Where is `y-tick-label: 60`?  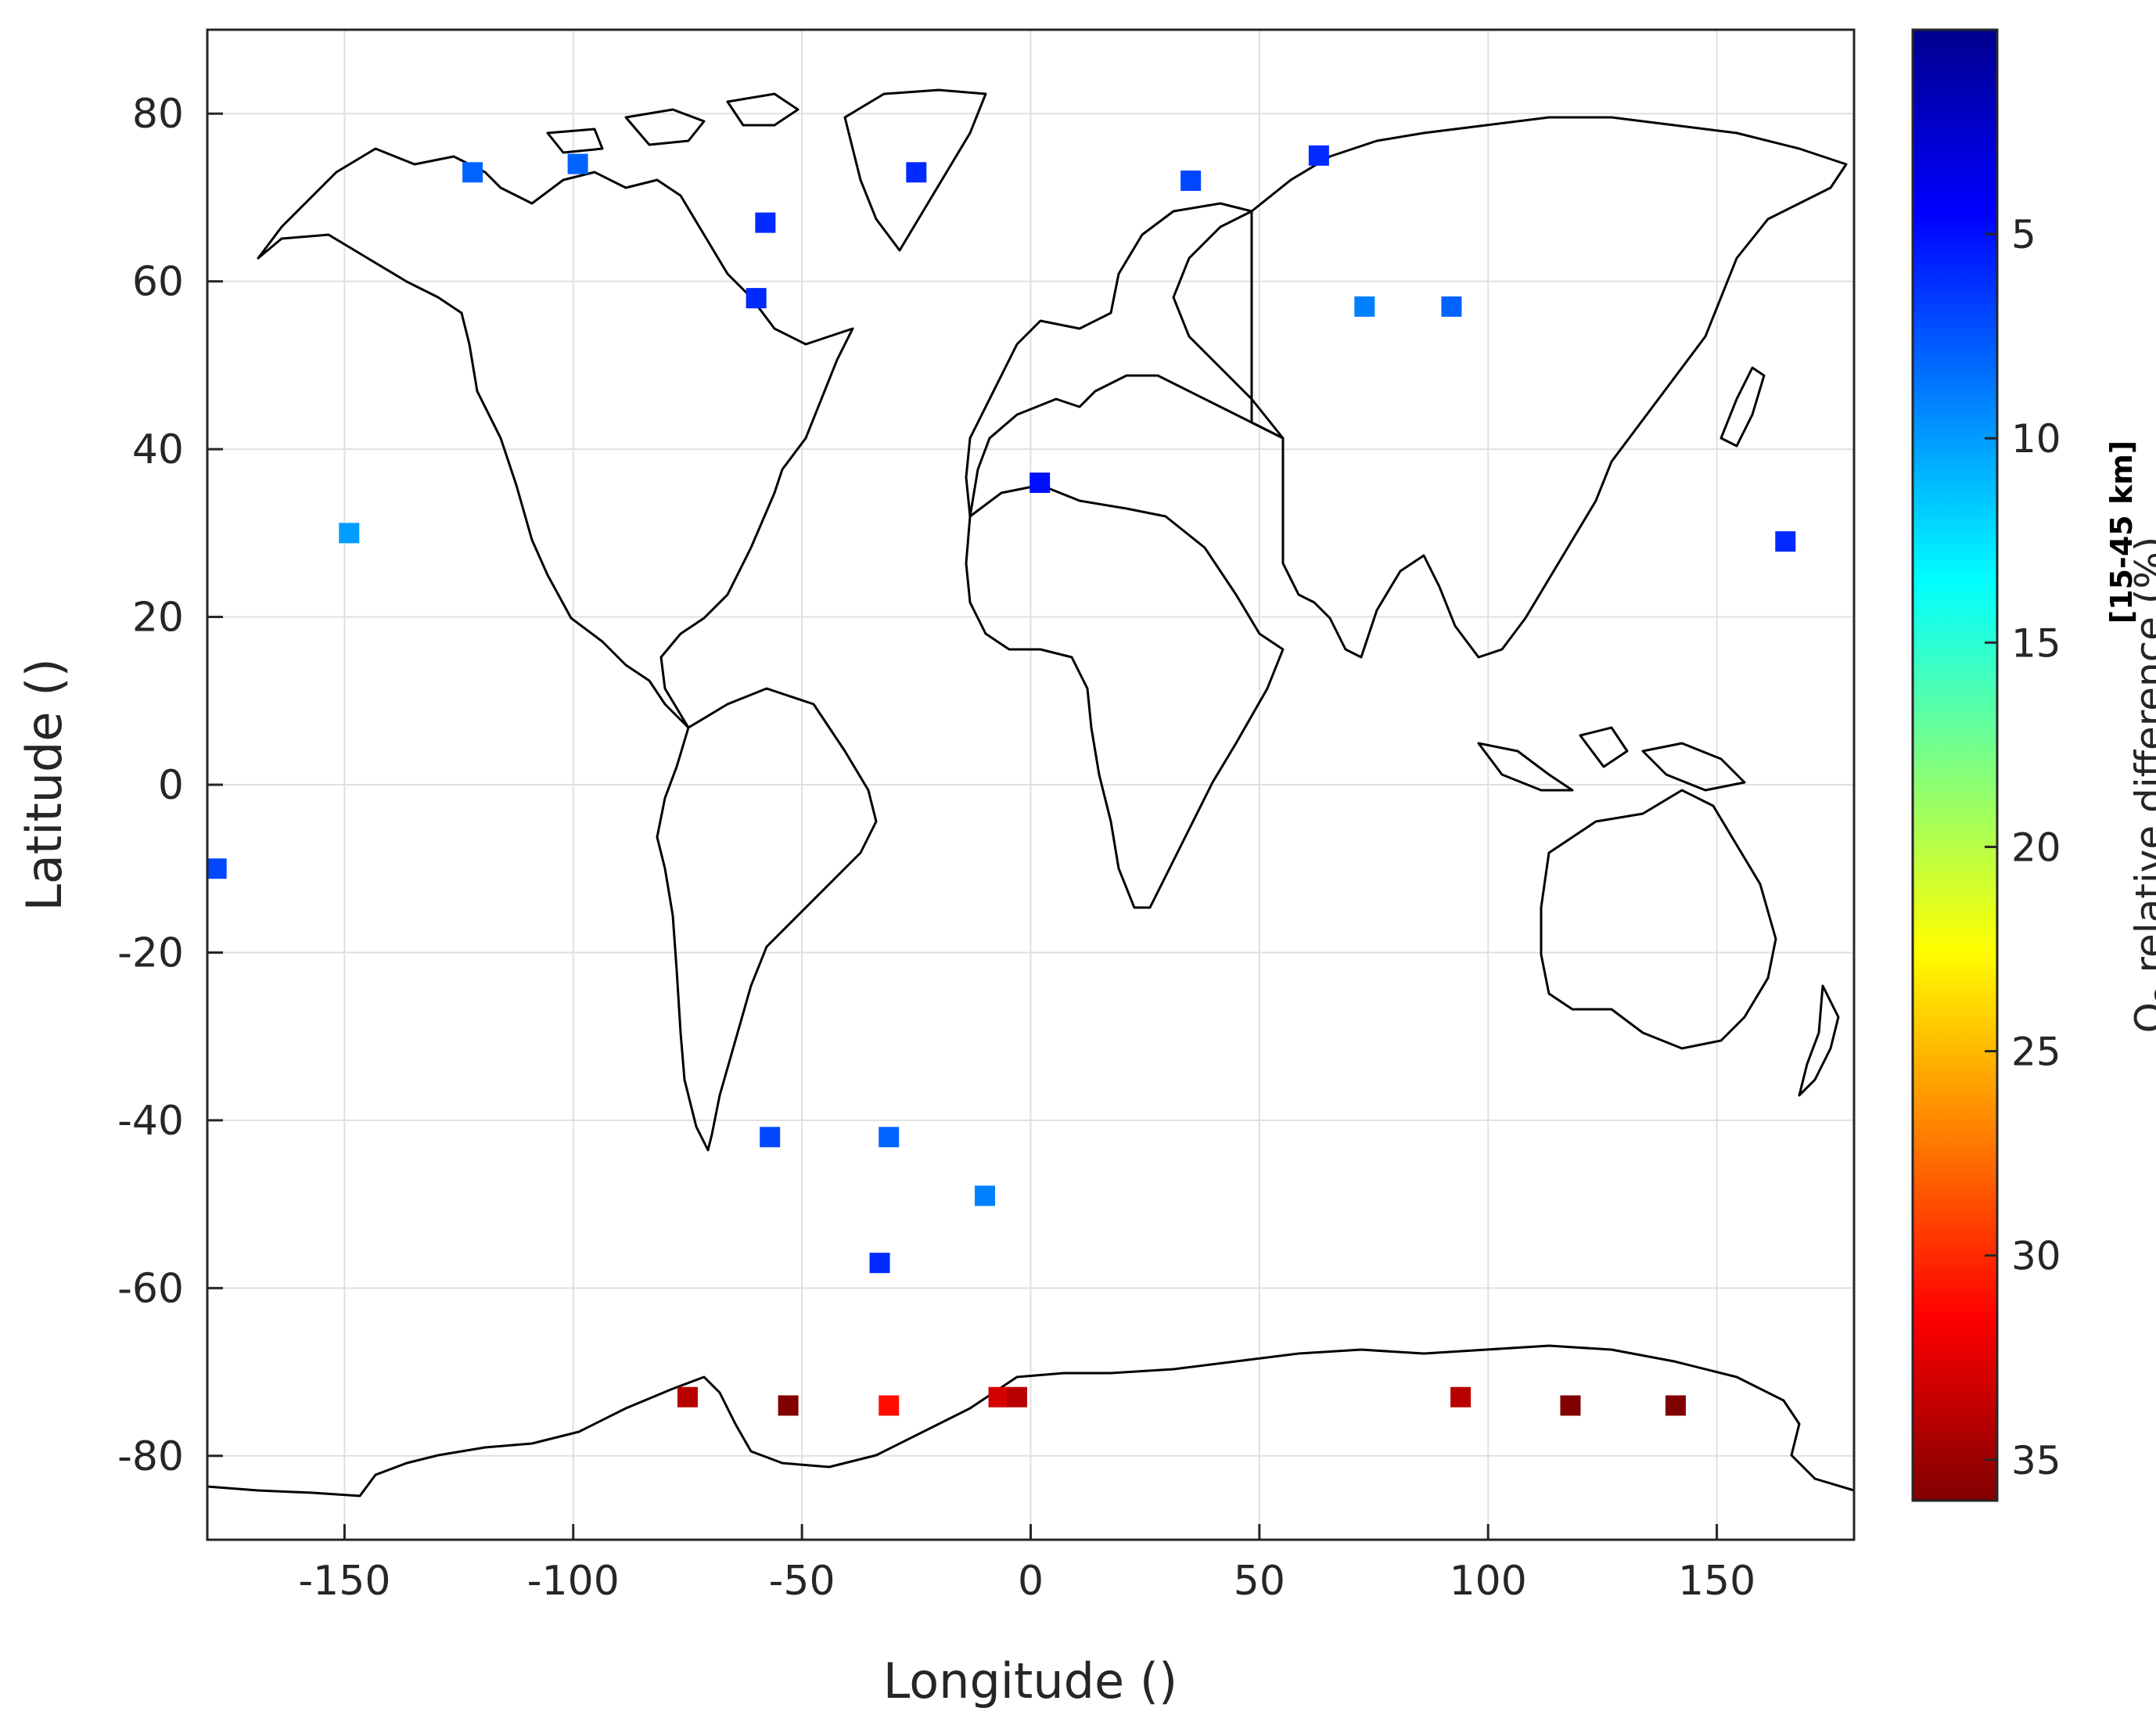
y-tick-label: 60 is located at coordinates (158, 282).